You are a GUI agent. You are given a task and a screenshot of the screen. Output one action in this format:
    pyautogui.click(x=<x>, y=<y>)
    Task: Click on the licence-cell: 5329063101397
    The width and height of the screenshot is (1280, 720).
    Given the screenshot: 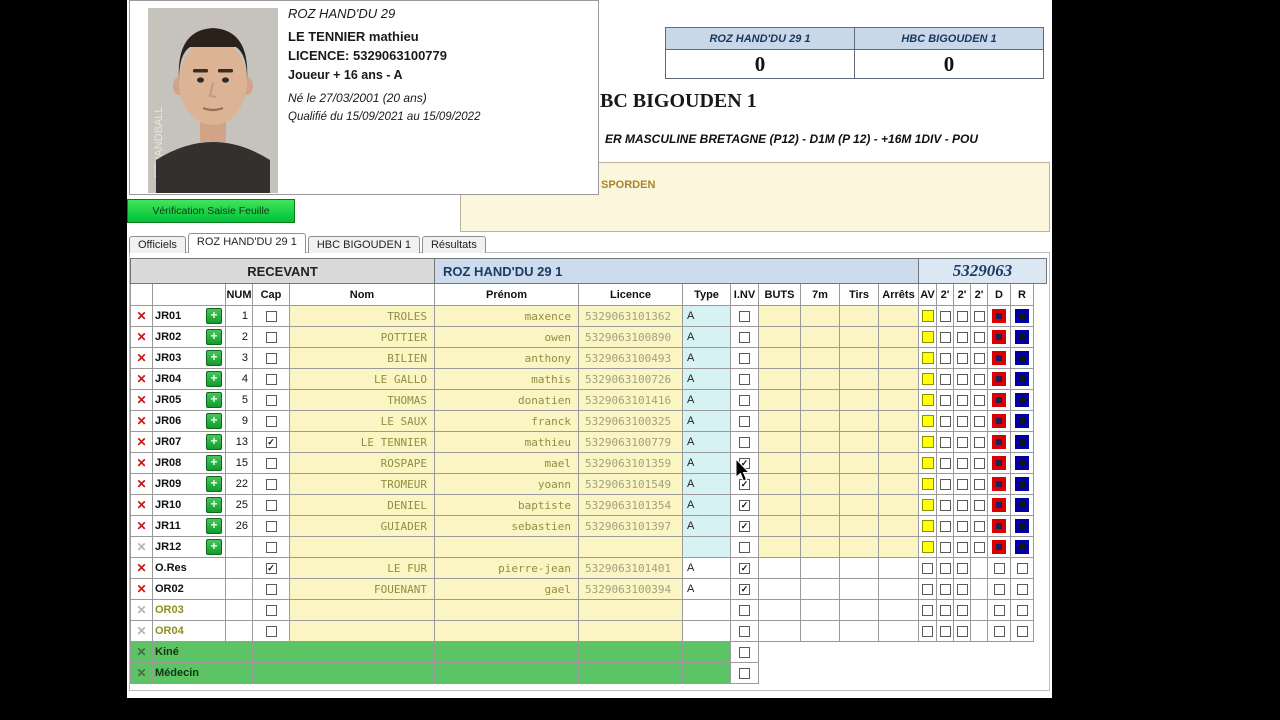 What is the action you would take?
    pyautogui.click(x=631, y=526)
    